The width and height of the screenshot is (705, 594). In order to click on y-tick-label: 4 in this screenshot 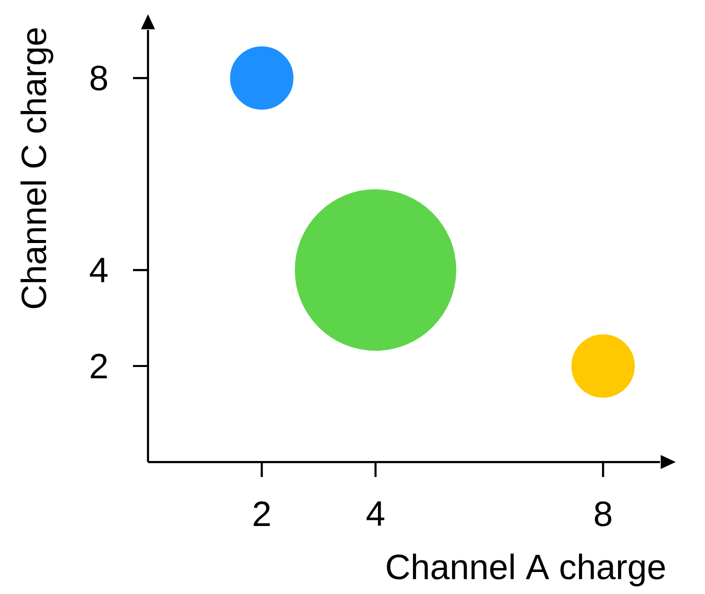, I will do `click(99, 270)`.